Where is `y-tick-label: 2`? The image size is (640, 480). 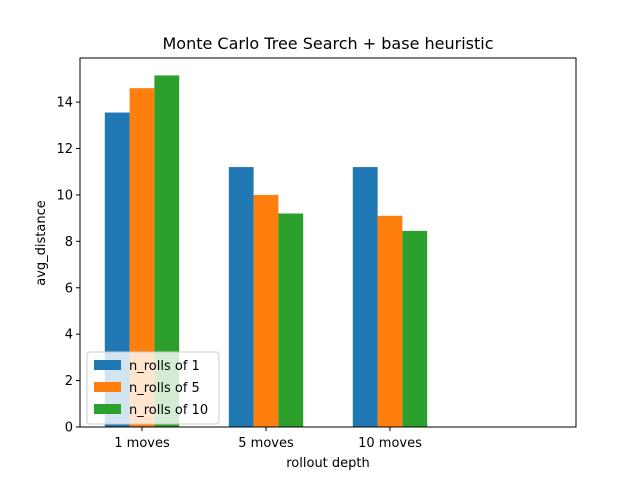 y-tick-label: 2 is located at coordinates (69, 381).